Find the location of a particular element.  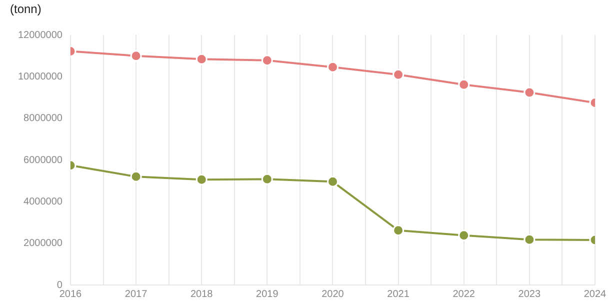

y-axis-title: (tonn) is located at coordinates (26, 9).